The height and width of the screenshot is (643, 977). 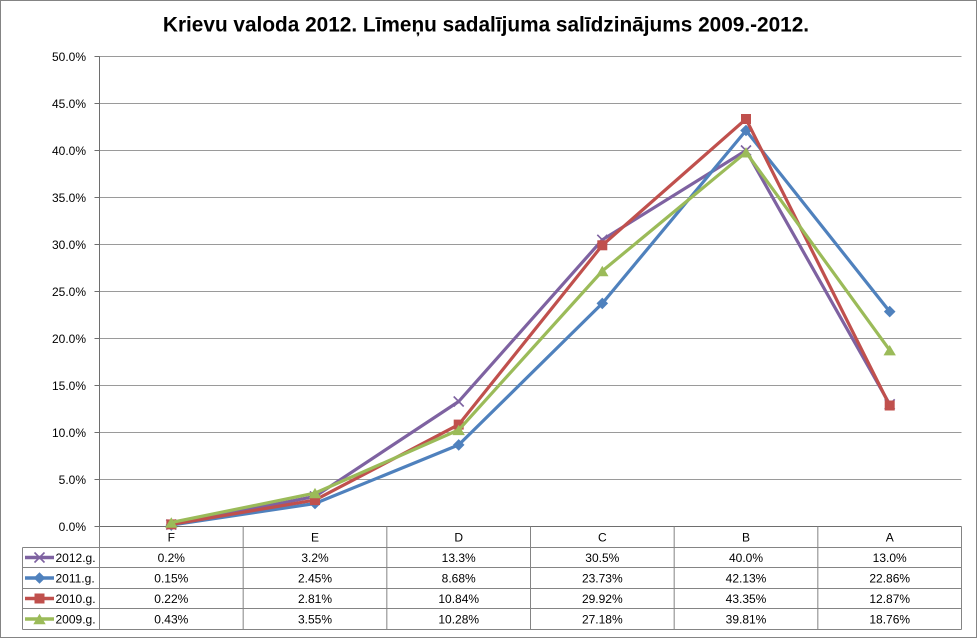 What do you see at coordinates (76, 558) in the screenshot?
I see `svg-text: 2012.g.` at bounding box center [76, 558].